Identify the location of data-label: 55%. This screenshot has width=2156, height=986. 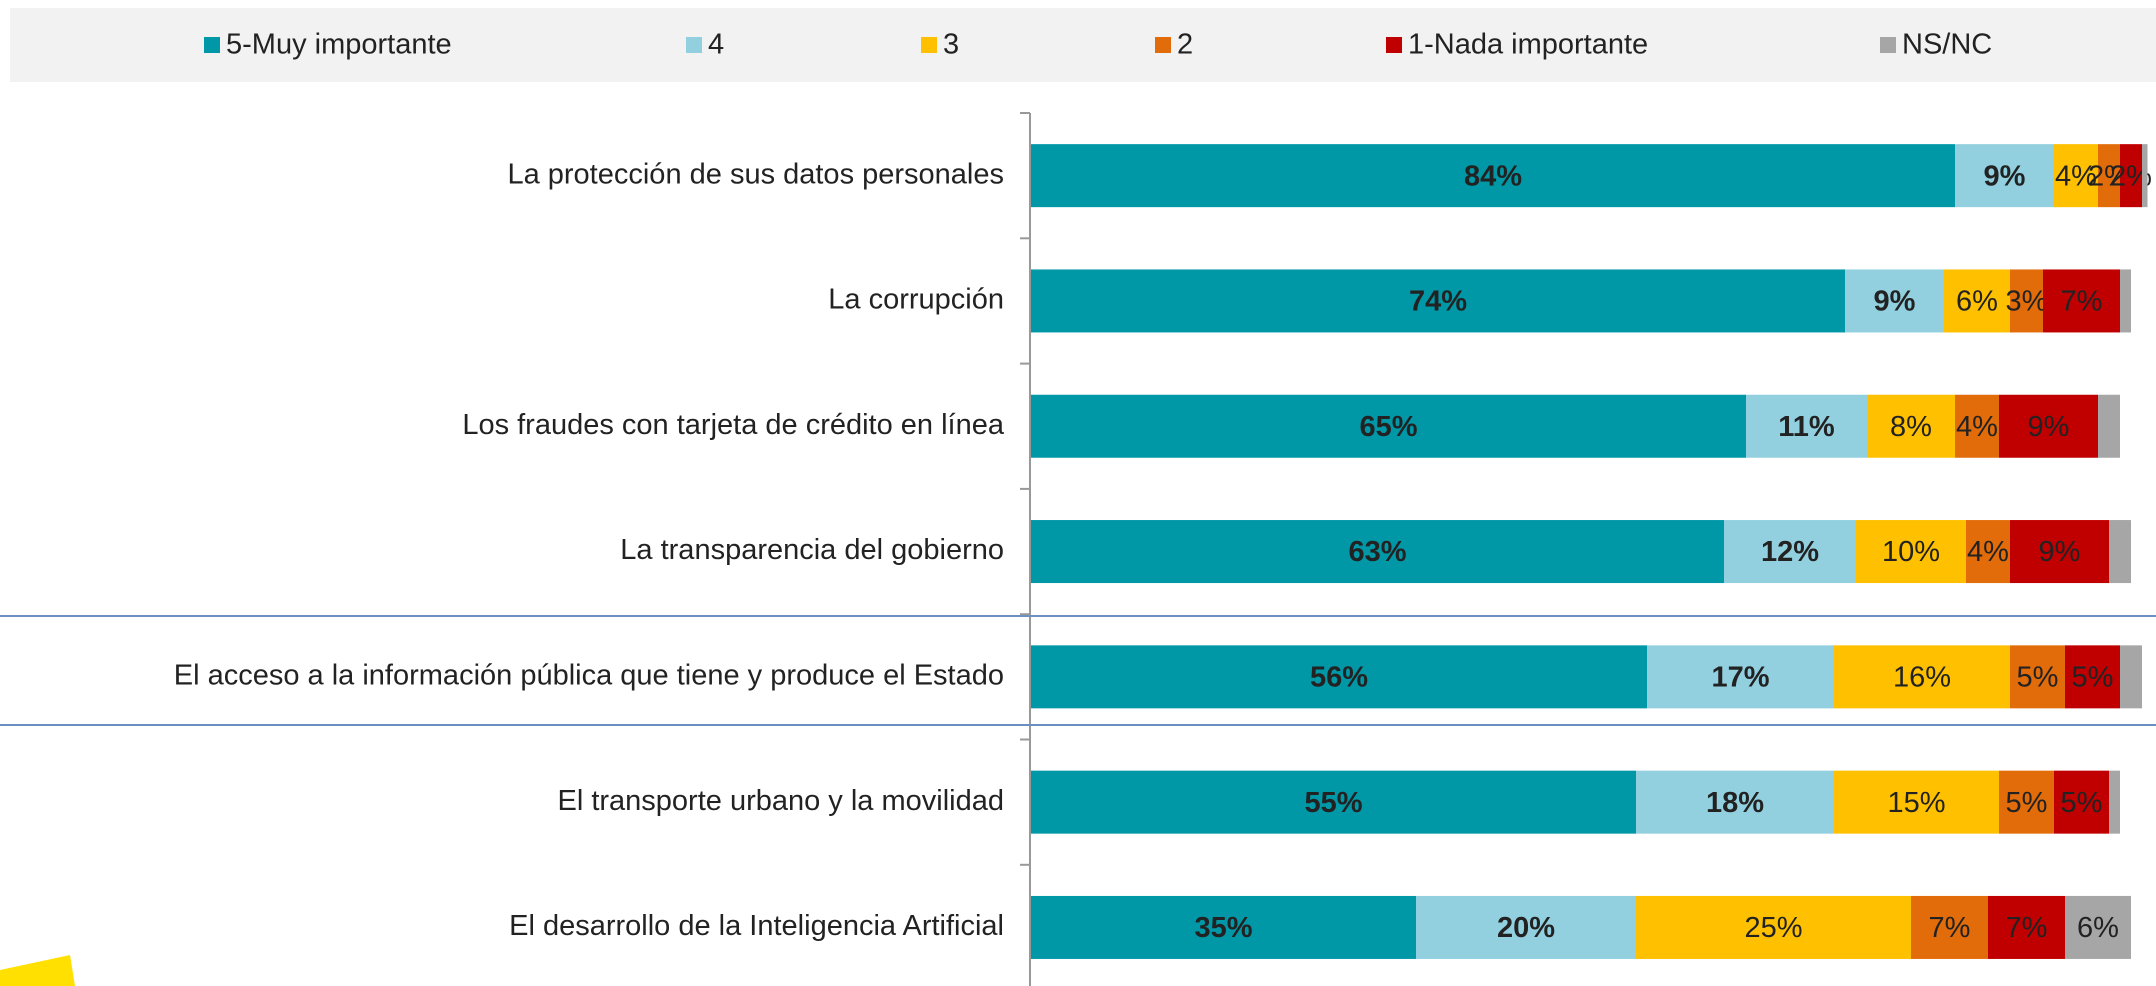
(1333, 803).